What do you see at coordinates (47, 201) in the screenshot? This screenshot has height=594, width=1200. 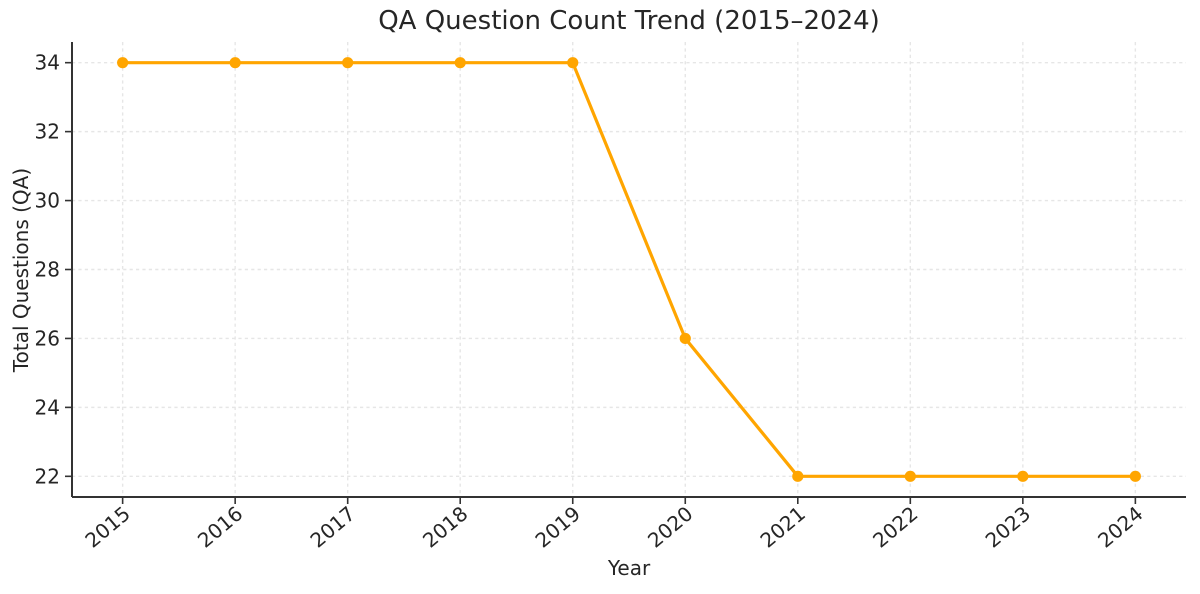 I see `y-tick-label: 30` at bounding box center [47, 201].